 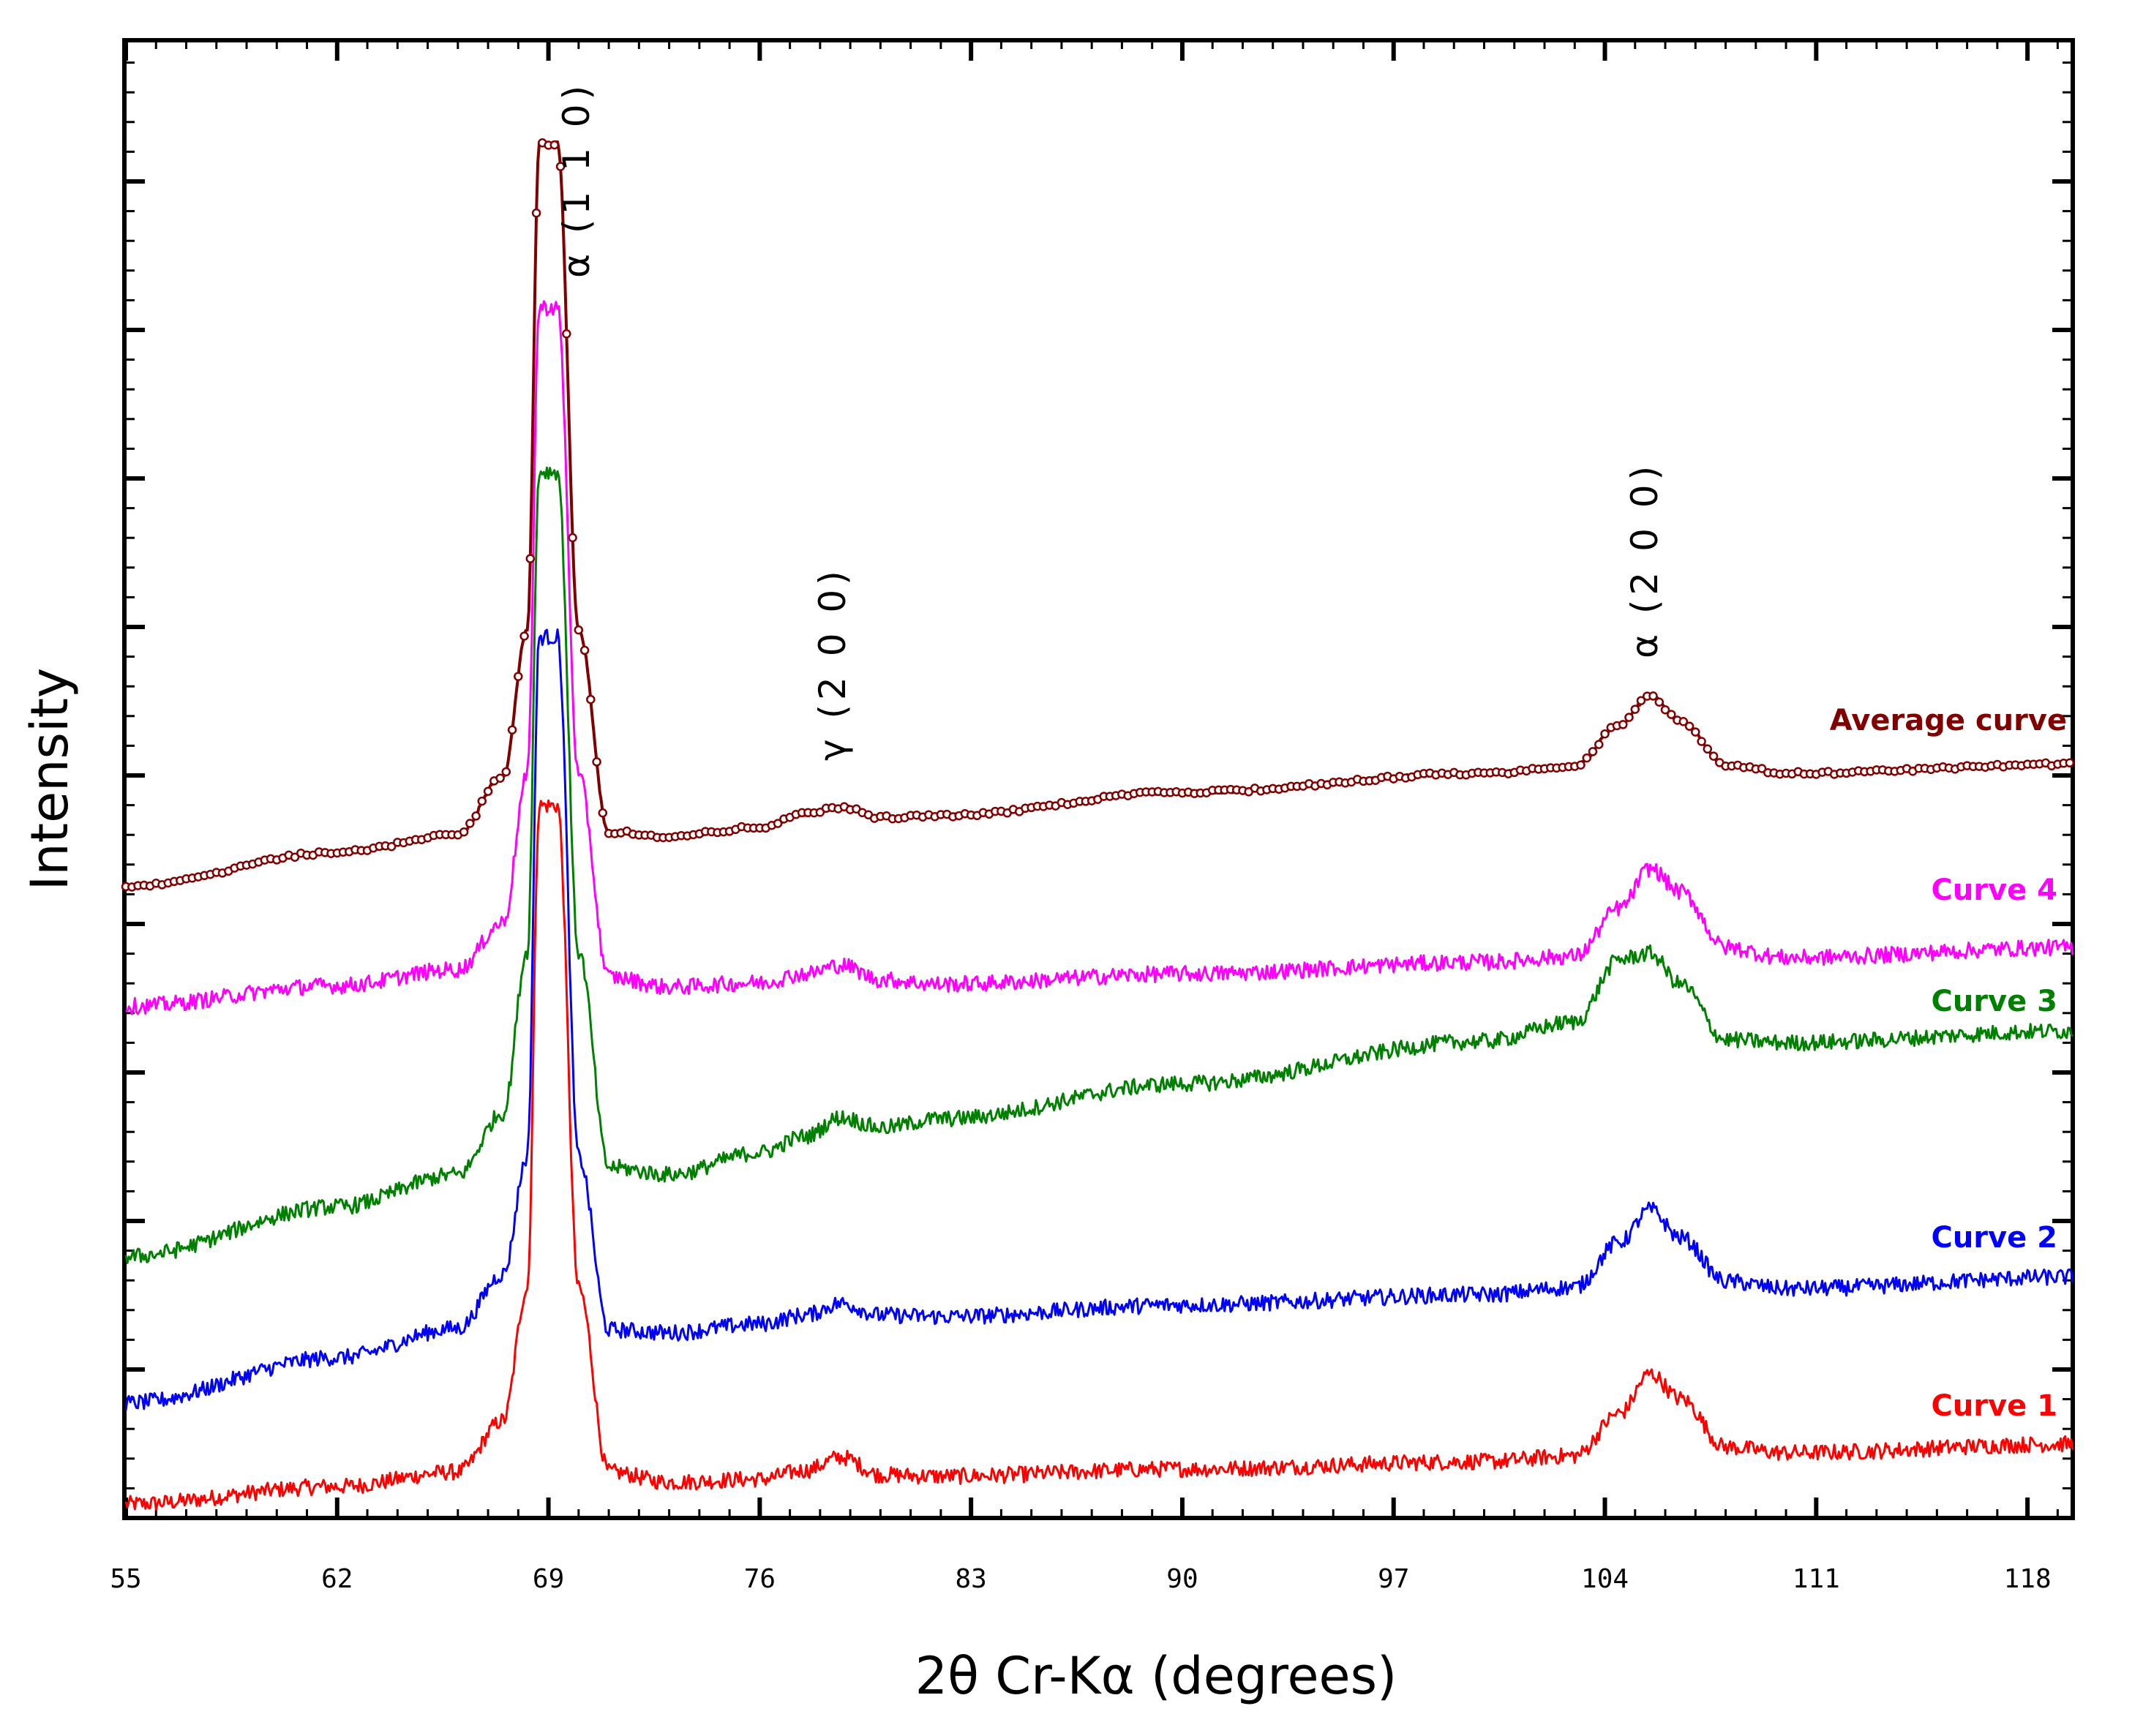 I want to click on x-axis-label: 2θ Cr-Kα (degrees), so click(x=1156, y=1676).